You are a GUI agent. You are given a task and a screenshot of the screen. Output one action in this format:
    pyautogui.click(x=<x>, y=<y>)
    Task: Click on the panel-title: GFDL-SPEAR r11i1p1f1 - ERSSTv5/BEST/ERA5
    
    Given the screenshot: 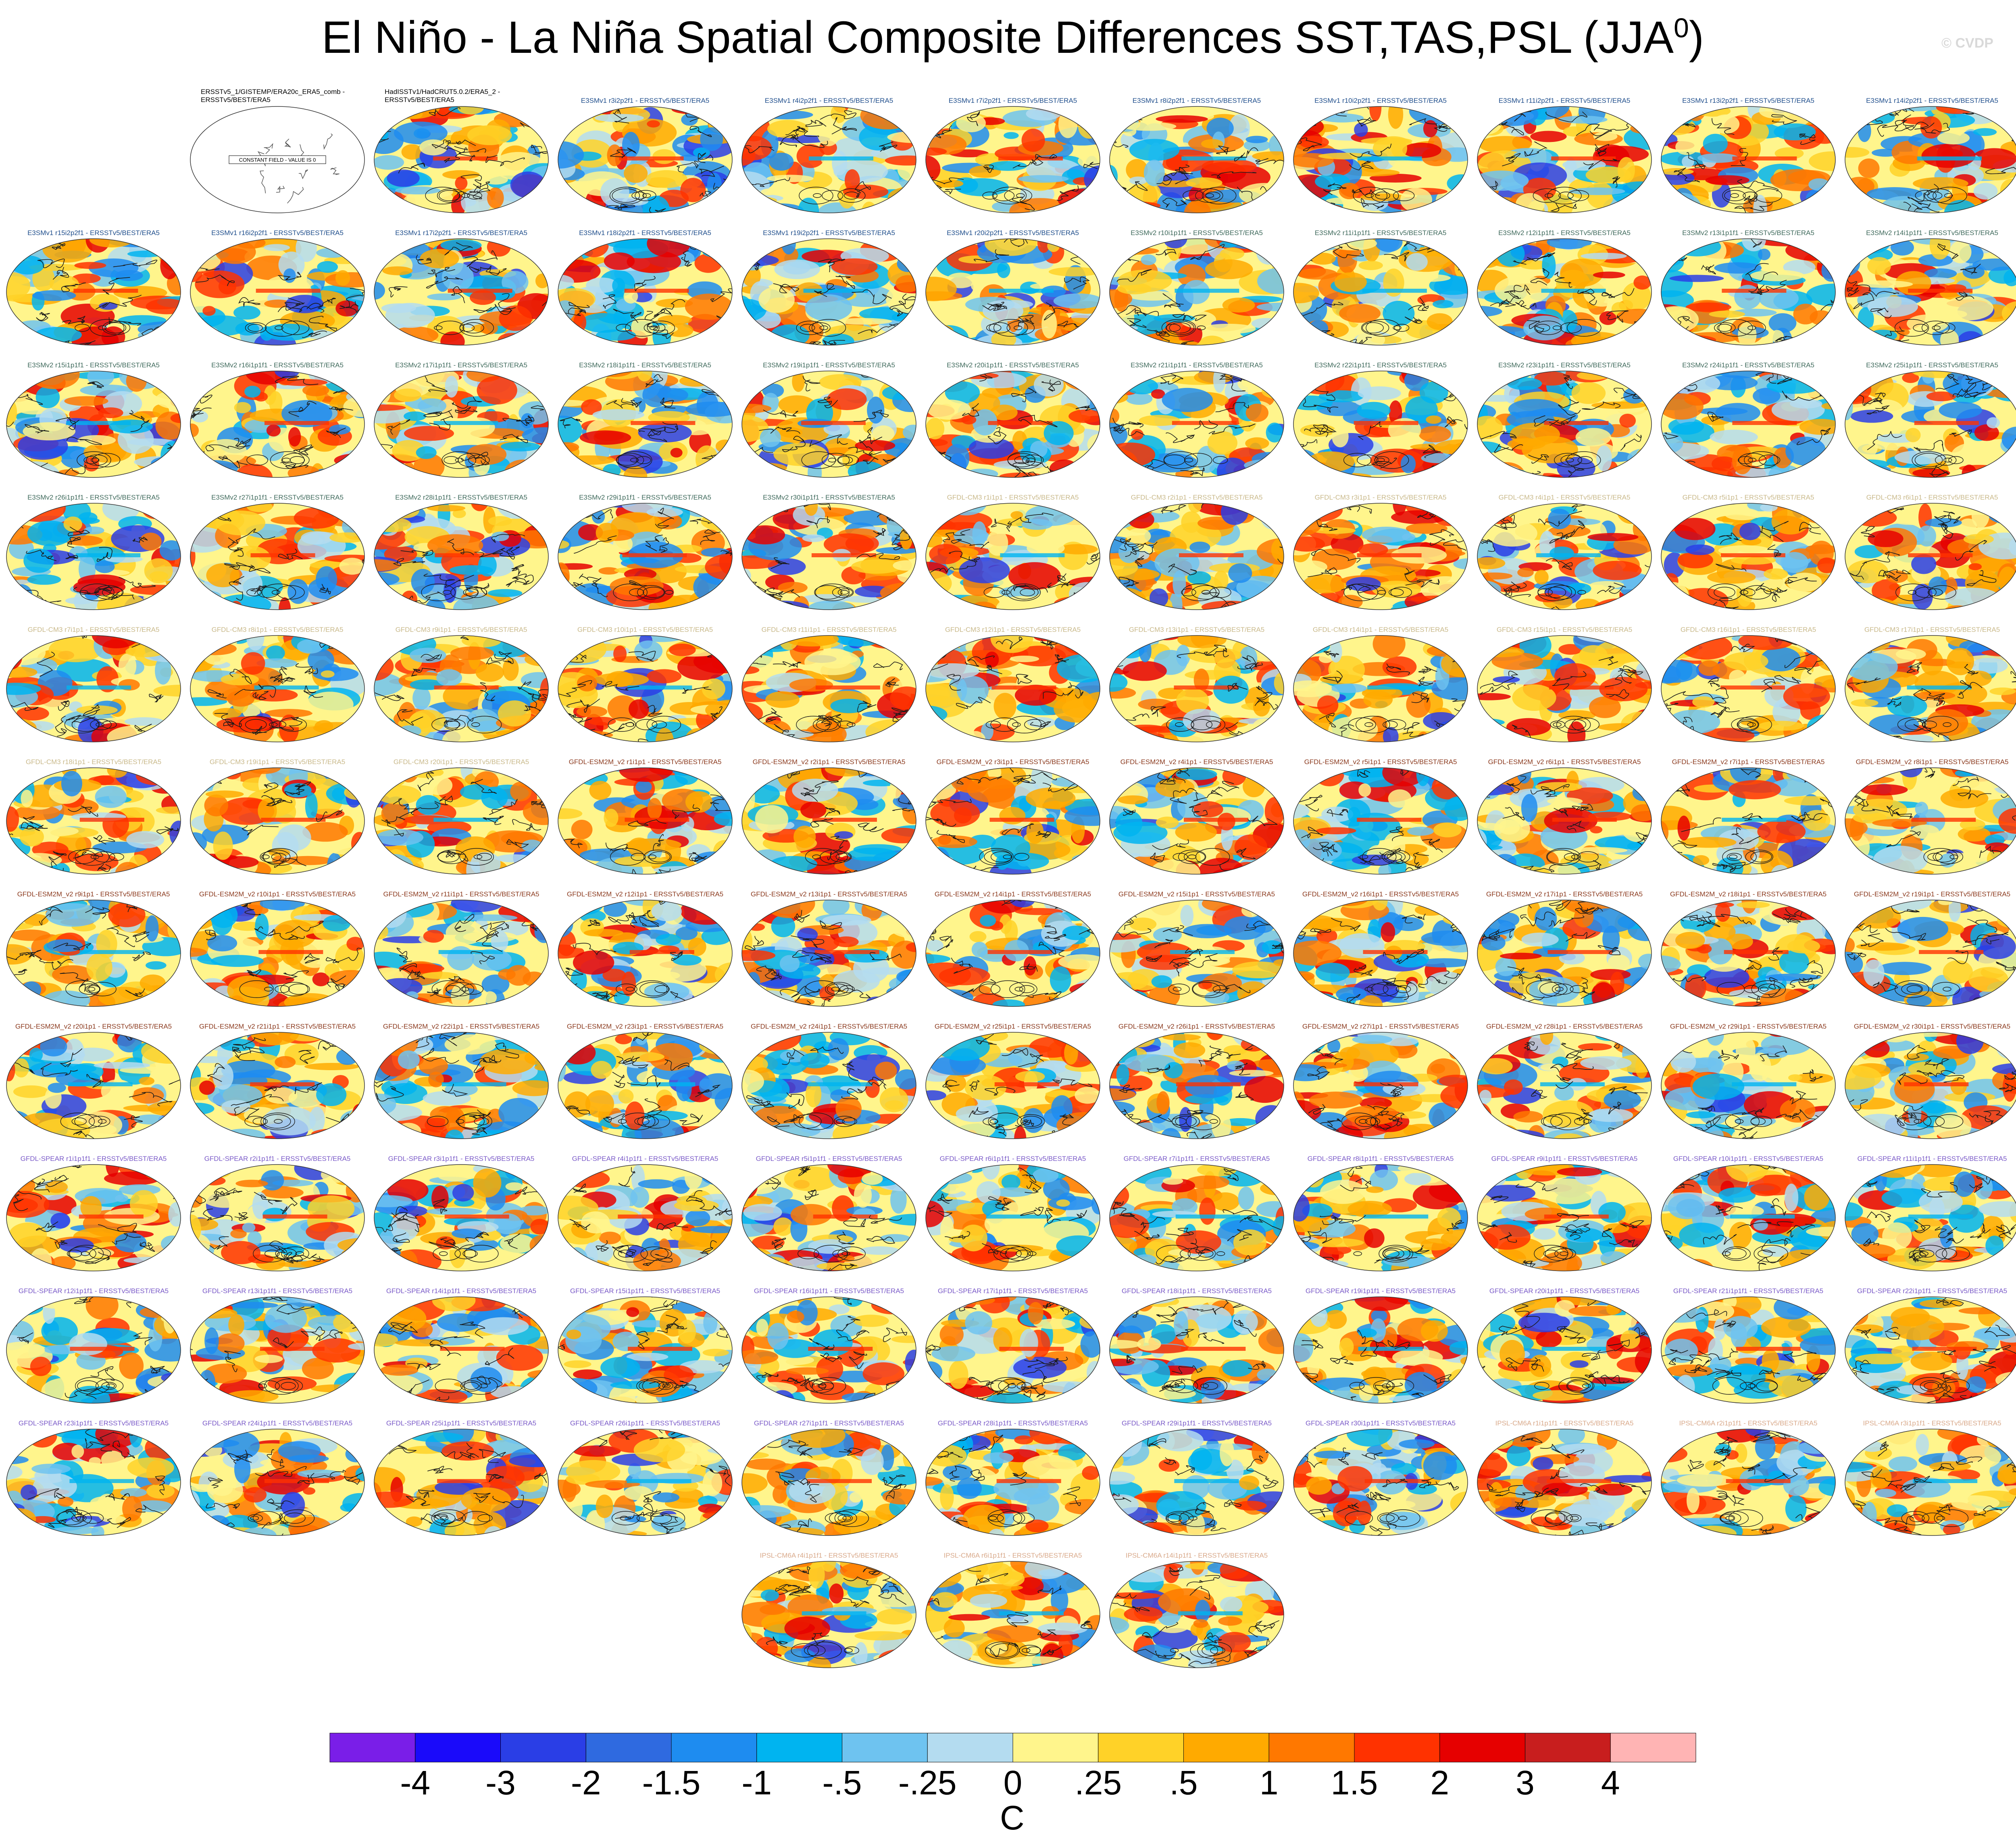 What is the action you would take?
    pyautogui.click(x=1932, y=1159)
    